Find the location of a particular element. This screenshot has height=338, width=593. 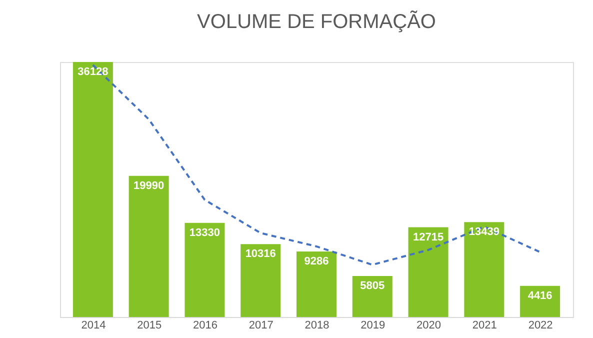

data-label: 9286 is located at coordinates (316, 261).